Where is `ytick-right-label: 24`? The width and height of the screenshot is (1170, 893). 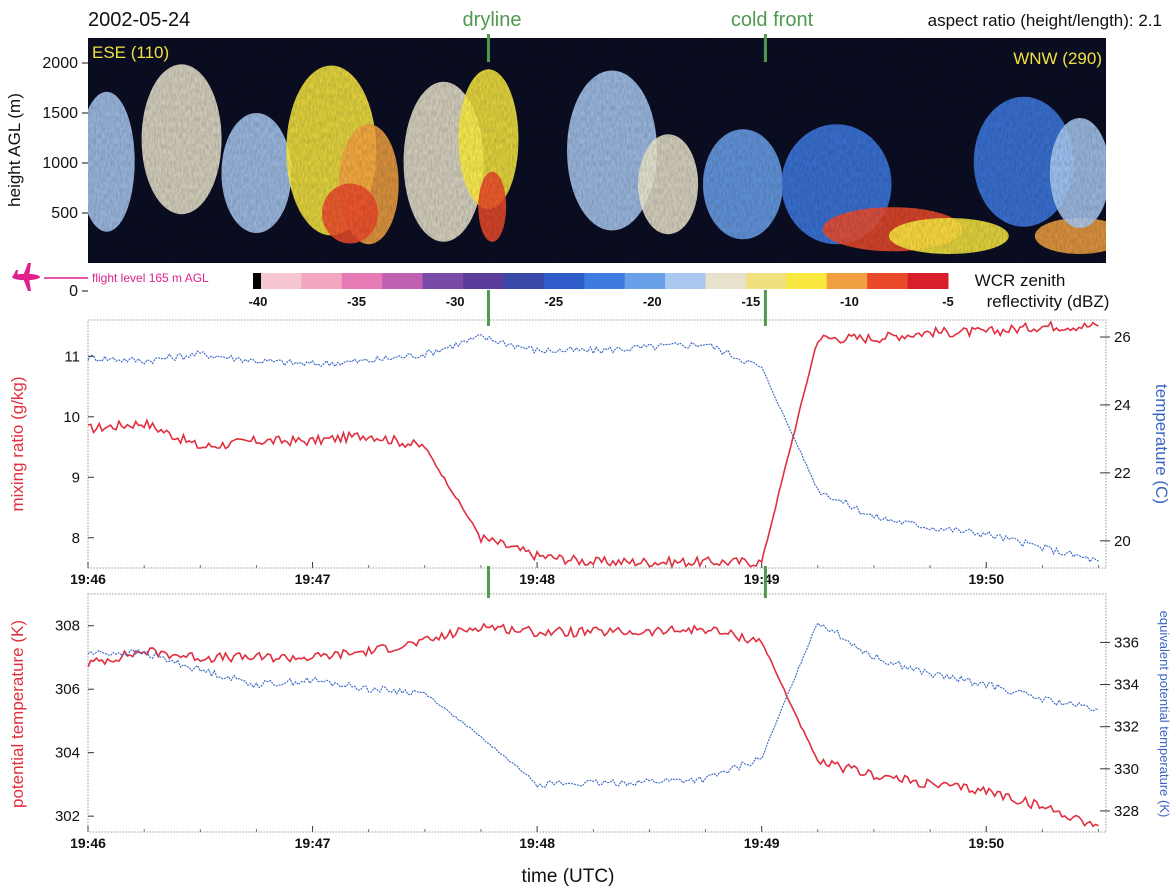 ytick-right-label: 24 is located at coordinates (1122, 405).